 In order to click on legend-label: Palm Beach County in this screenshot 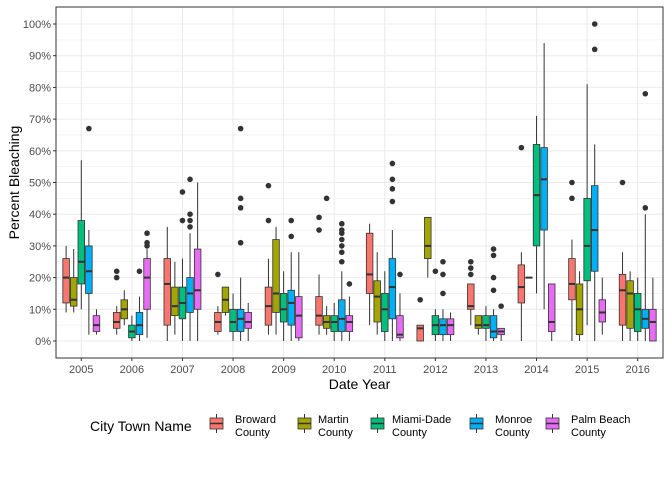, I will do `click(600, 426)`.